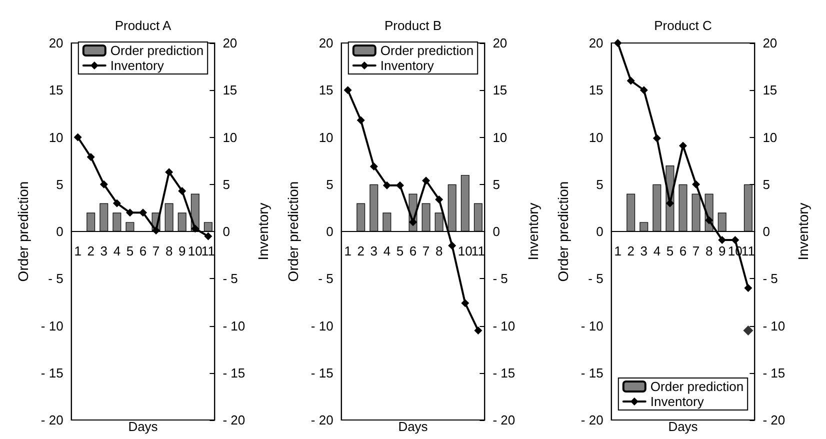 This screenshot has width=826, height=439. I want to click on y2-tick-label: 20, so click(770, 43).